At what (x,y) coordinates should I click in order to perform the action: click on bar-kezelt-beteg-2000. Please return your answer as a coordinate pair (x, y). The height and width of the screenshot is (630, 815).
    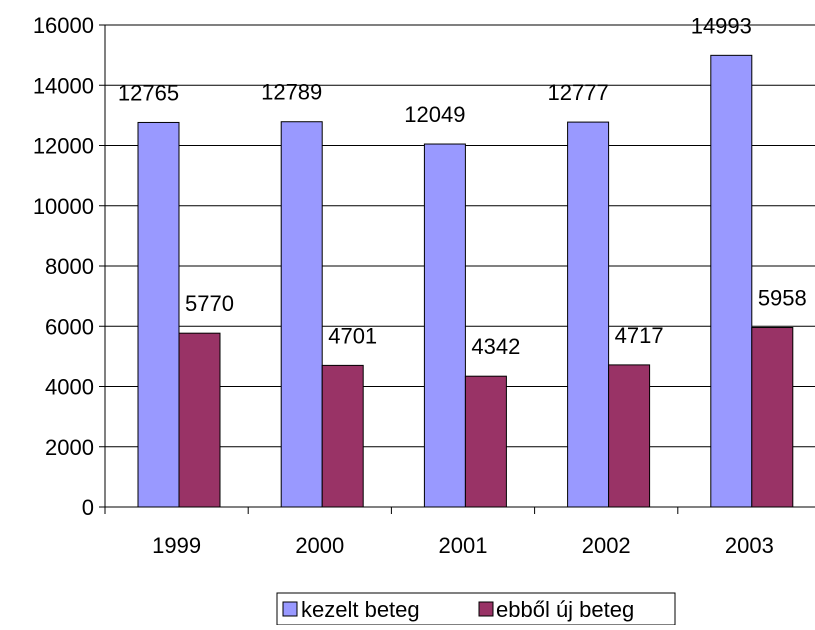
    Looking at the image, I should click on (301, 314).